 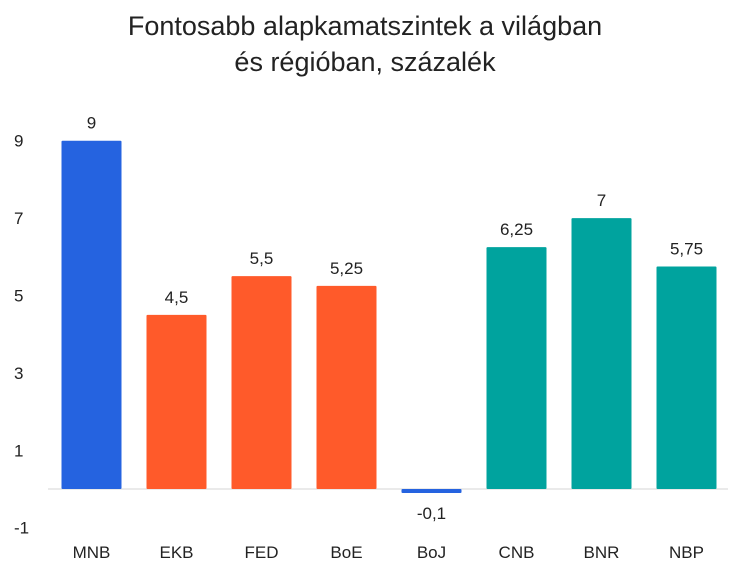 I want to click on x-tick-label-cnb: CNB, so click(x=517, y=552).